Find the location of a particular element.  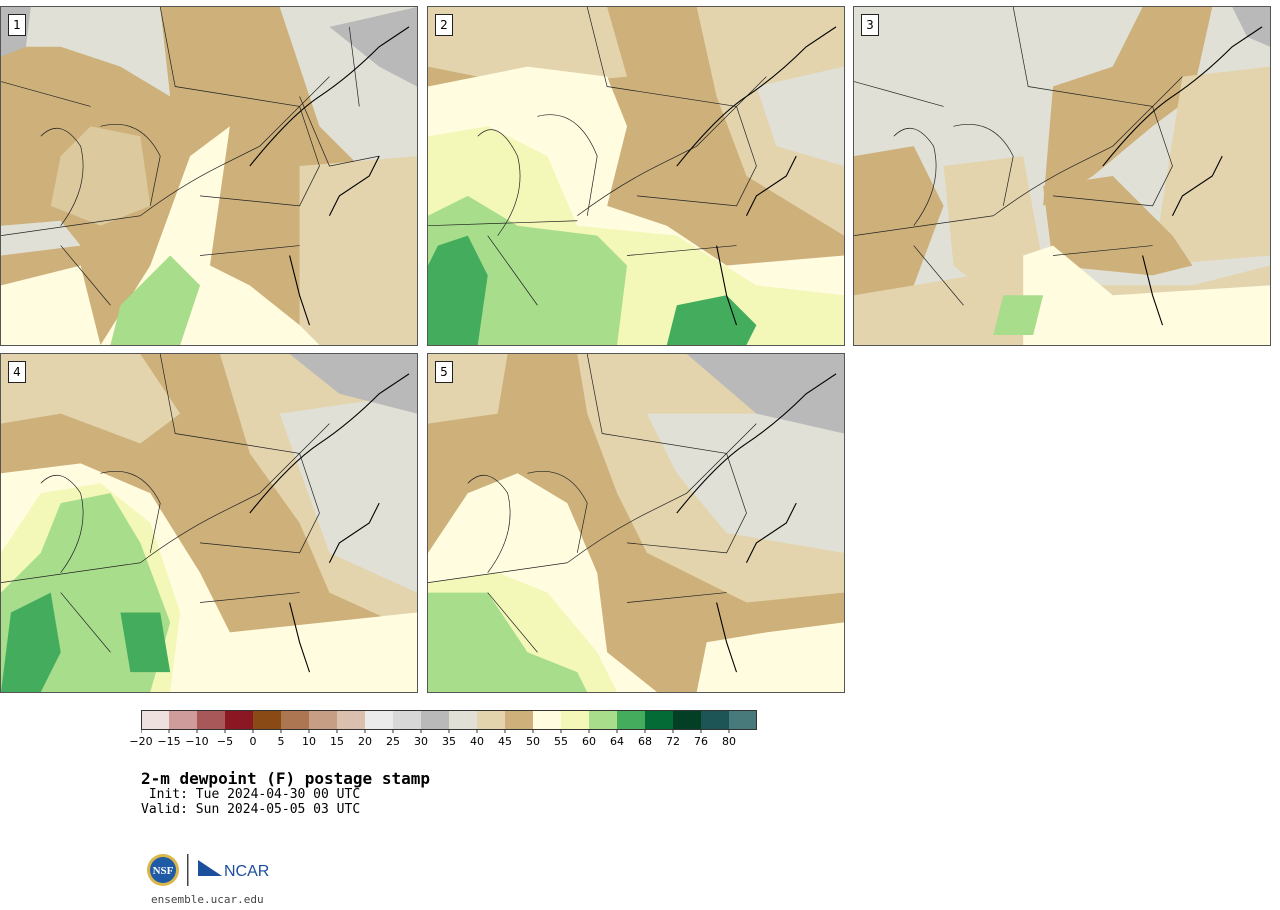

map-panel-5: 5 is located at coordinates (636, 523).